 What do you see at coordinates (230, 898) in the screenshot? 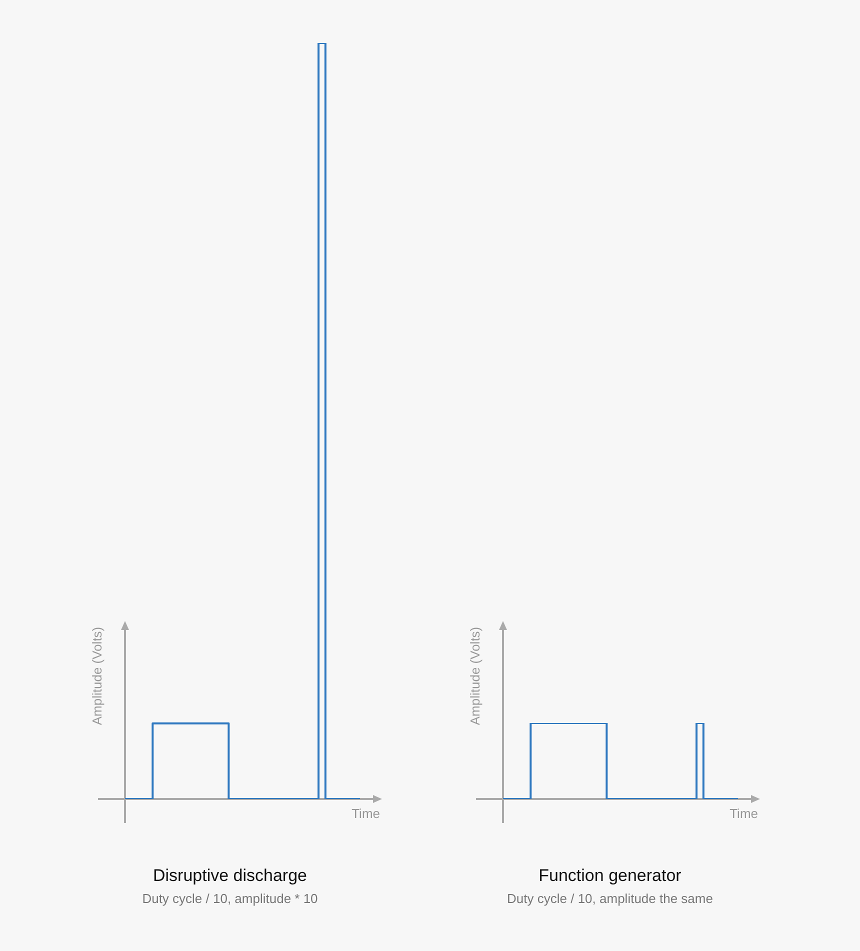
I see `text: Duty cycle / 10, amplitude * 10` at bounding box center [230, 898].